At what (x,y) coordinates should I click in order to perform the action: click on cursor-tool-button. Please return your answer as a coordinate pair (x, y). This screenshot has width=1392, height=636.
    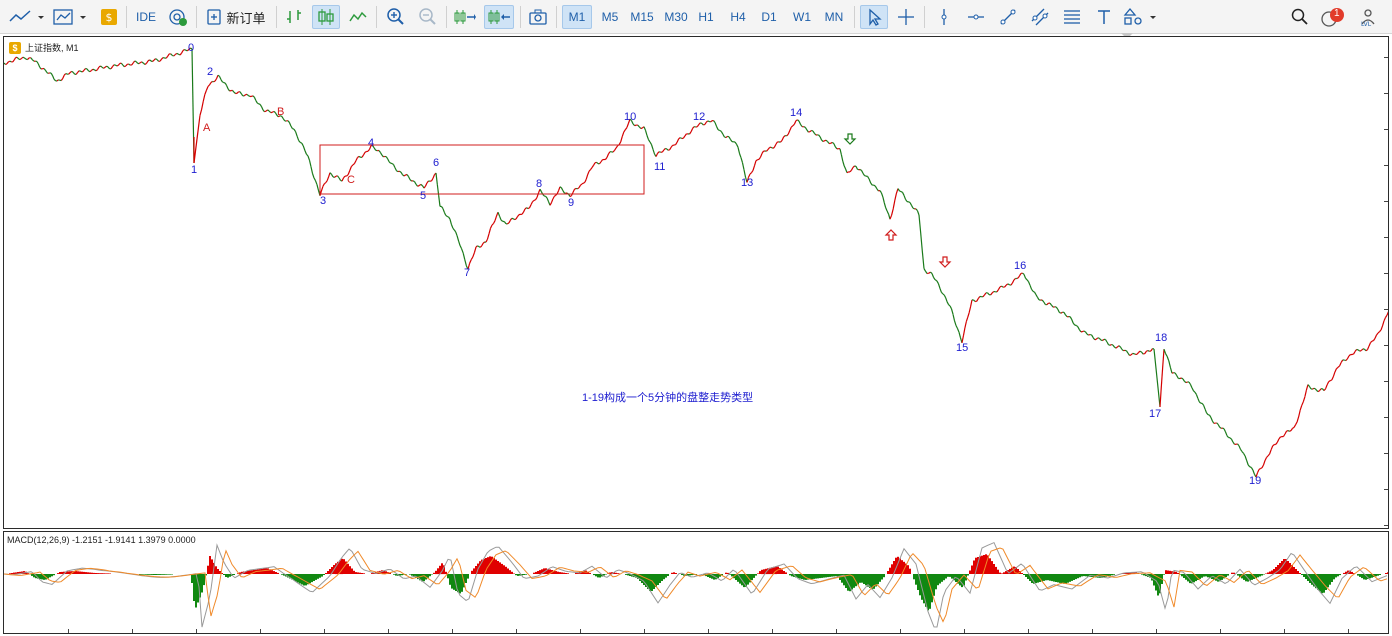
    Looking at the image, I should click on (874, 17).